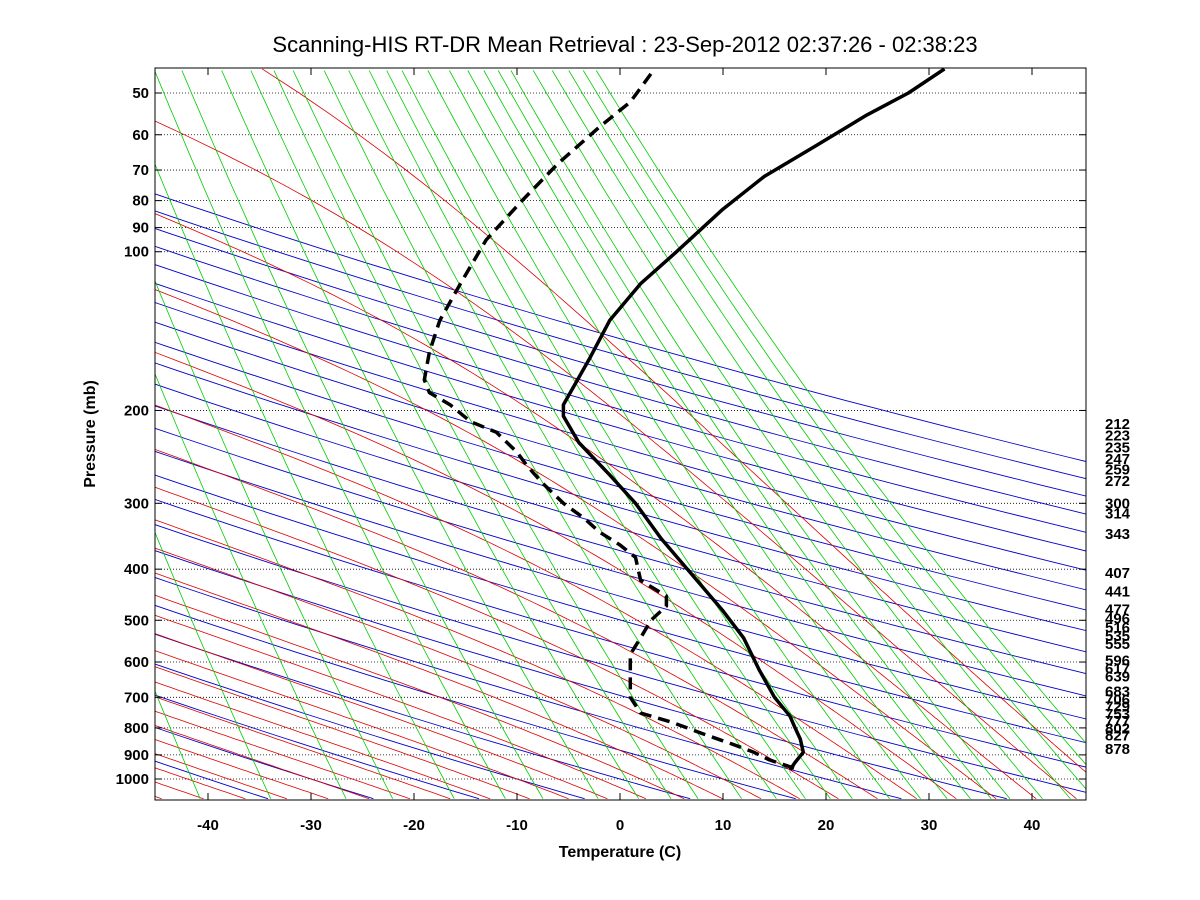  Describe the element at coordinates (723, 825) in the screenshot. I see `x-tick-label: 10` at that location.